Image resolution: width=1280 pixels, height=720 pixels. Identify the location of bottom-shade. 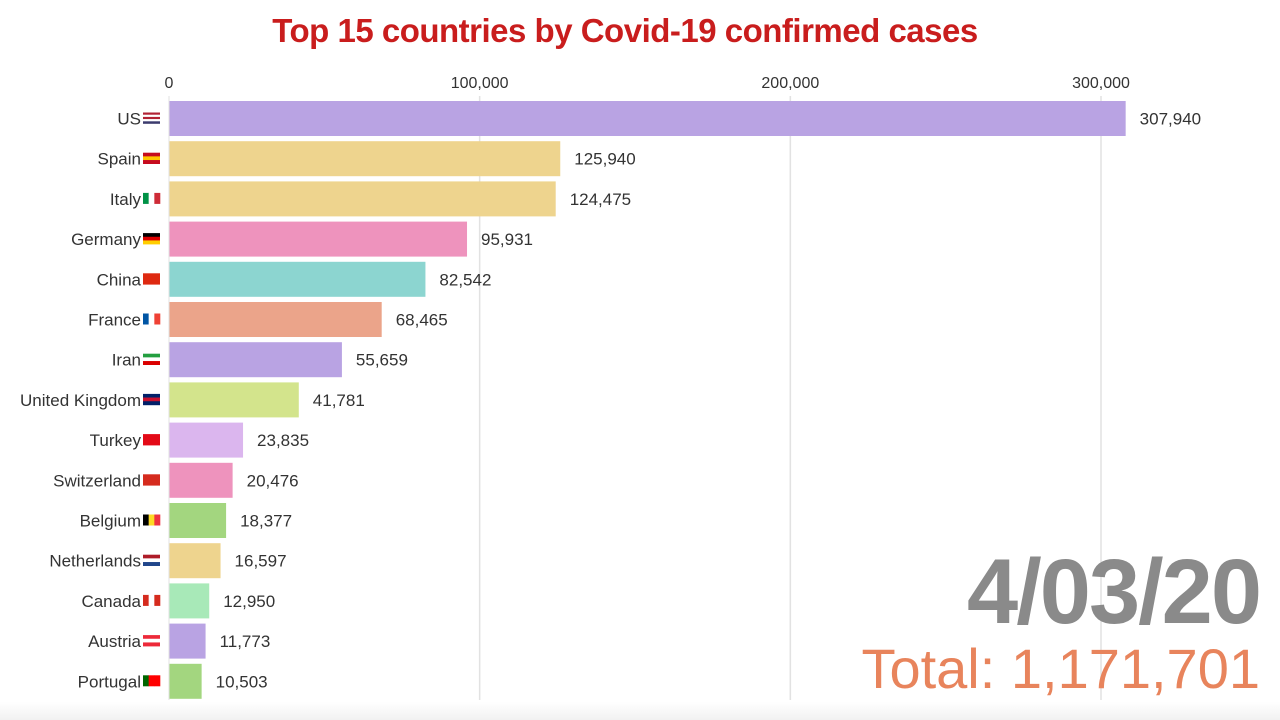
(640, 711).